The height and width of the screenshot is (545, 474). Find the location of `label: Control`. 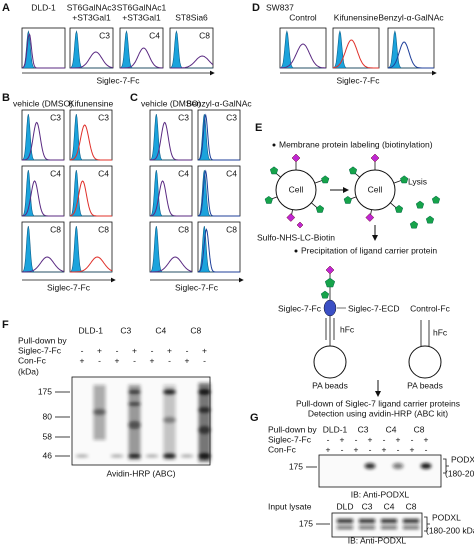

label: Control is located at coordinates (303, 17).